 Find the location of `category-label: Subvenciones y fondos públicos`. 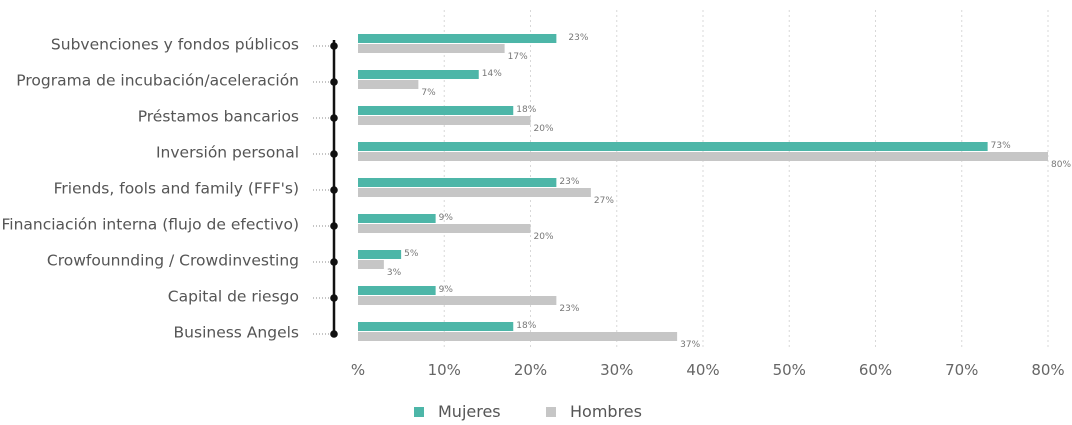

category-label: Subvenciones y fondos públicos is located at coordinates (175, 45).